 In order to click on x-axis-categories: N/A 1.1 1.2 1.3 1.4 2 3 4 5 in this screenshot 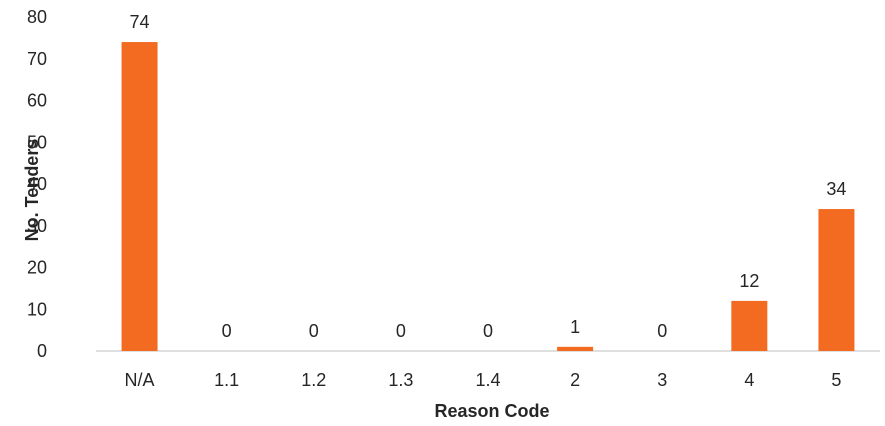, I will do `click(483, 380)`.